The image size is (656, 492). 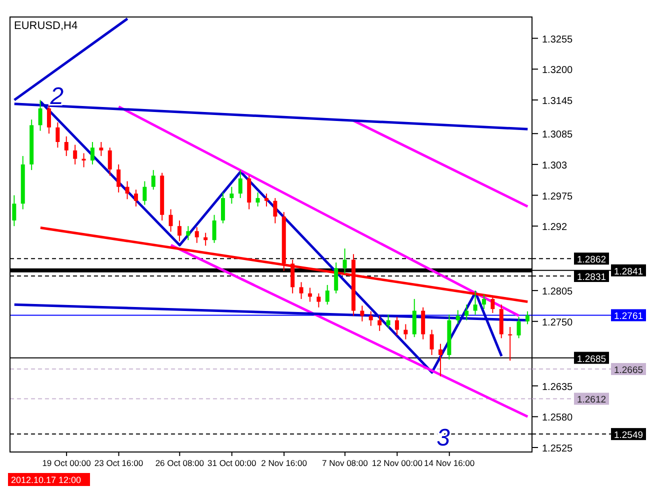 I want to click on y-tick-label: 1.3085, so click(x=558, y=135).